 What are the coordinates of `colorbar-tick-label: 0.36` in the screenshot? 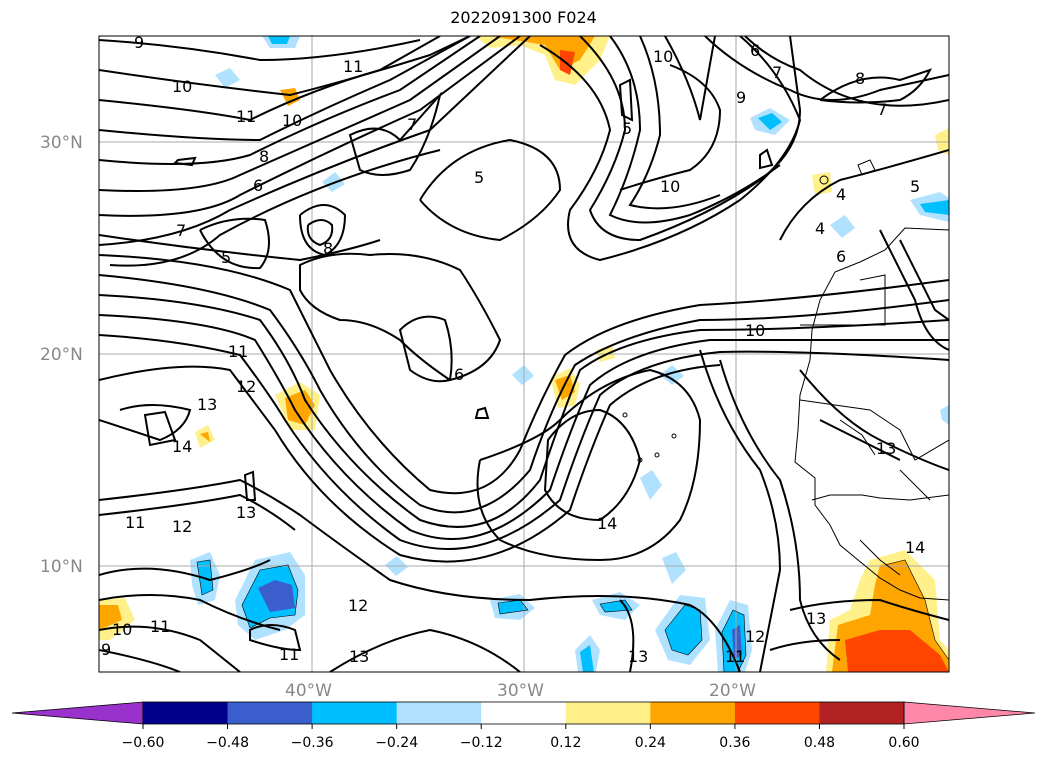 It's located at (734, 743).